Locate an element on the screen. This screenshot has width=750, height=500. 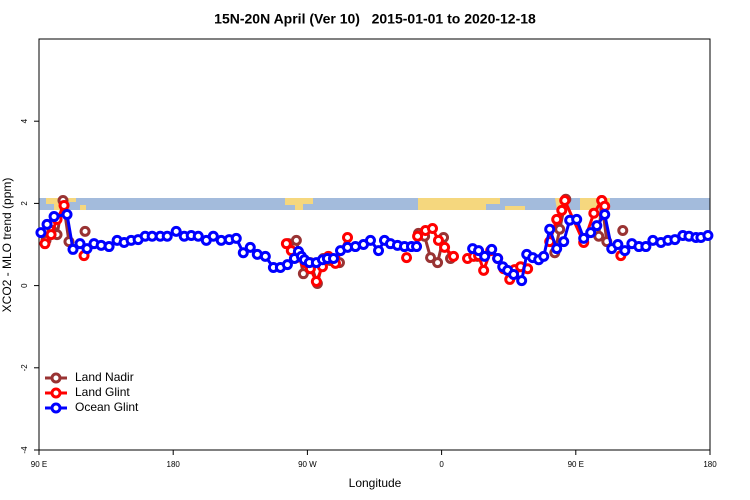
y-axis-label: XCO2 - MLO trend (ppm) is located at coordinates (7, 245).